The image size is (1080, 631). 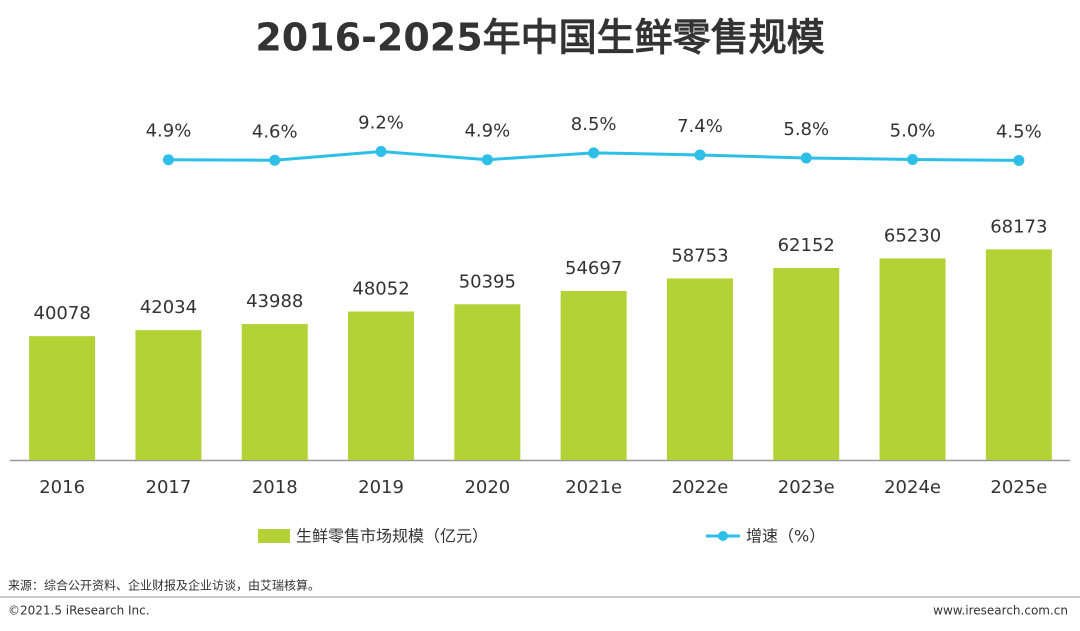 What do you see at coordinates (79, 611) in the screenshot?
I see `copyright: ©2021.5 iResearch Inc.` at bounding box center [79, 611].